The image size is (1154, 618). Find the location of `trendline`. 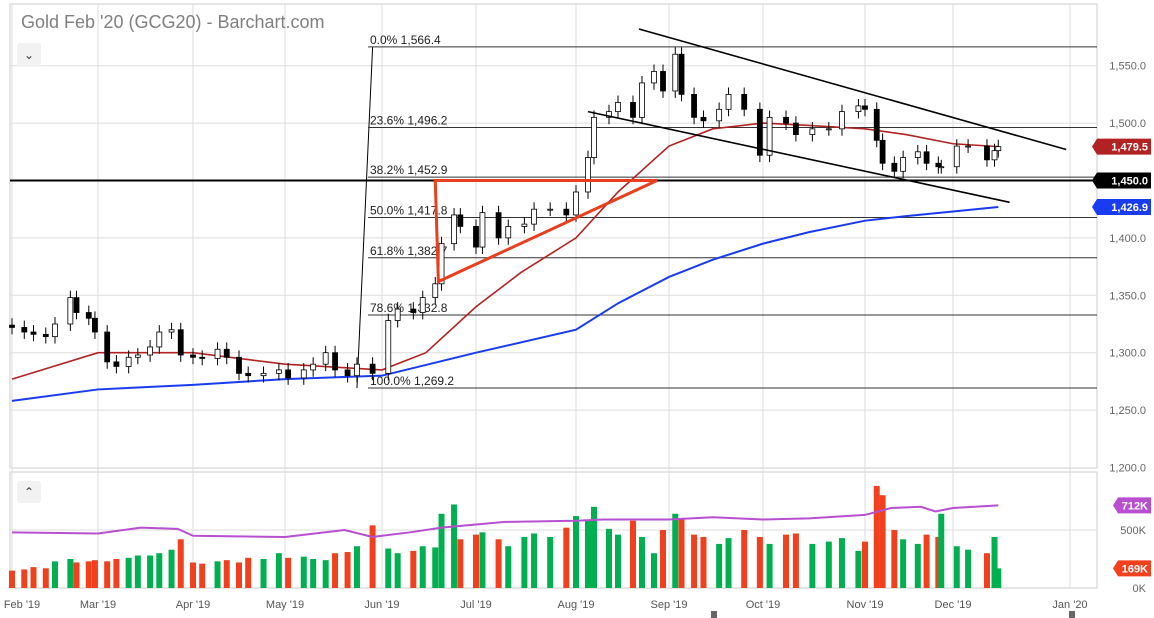

trendline is located at coordinates (852, 89).